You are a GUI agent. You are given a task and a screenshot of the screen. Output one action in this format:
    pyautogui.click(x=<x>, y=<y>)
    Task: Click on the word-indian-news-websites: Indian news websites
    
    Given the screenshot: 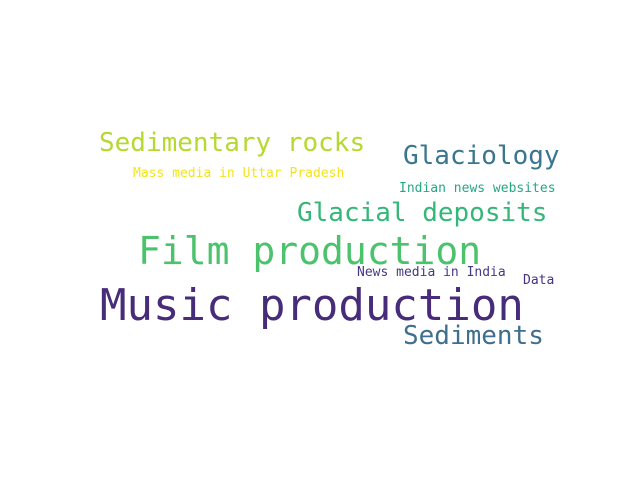 What is the action you would take?
    pyautogui.click(x=477, y=188)
    